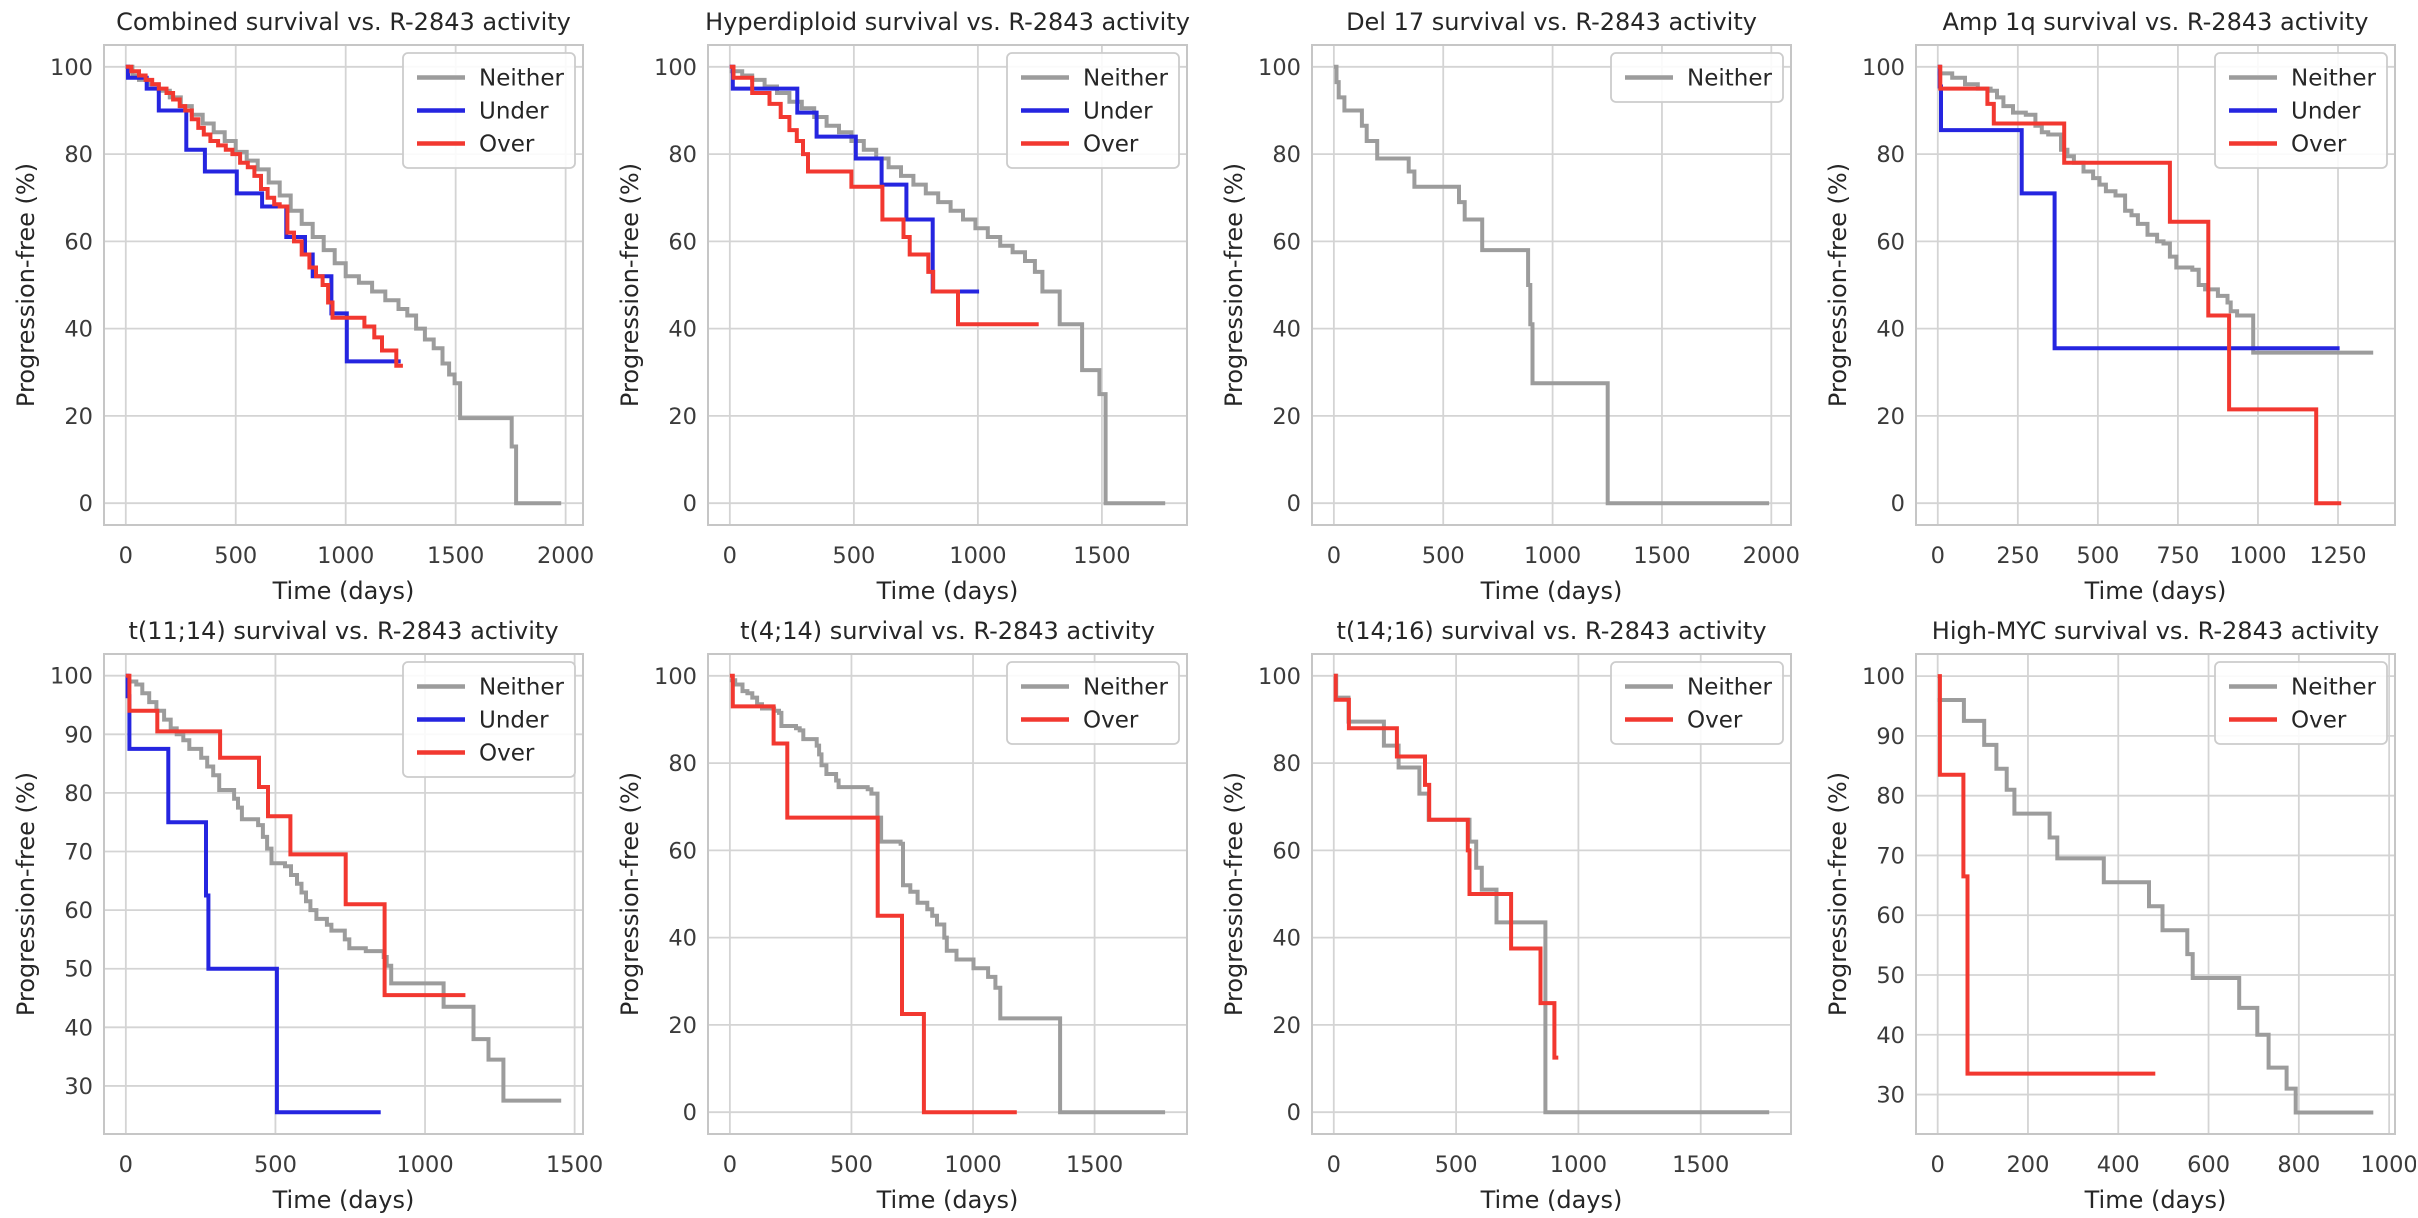 The height and width of the screenshot is (1218, 2418). I want to click on x-tick-label: 2000, so click(565, 556).